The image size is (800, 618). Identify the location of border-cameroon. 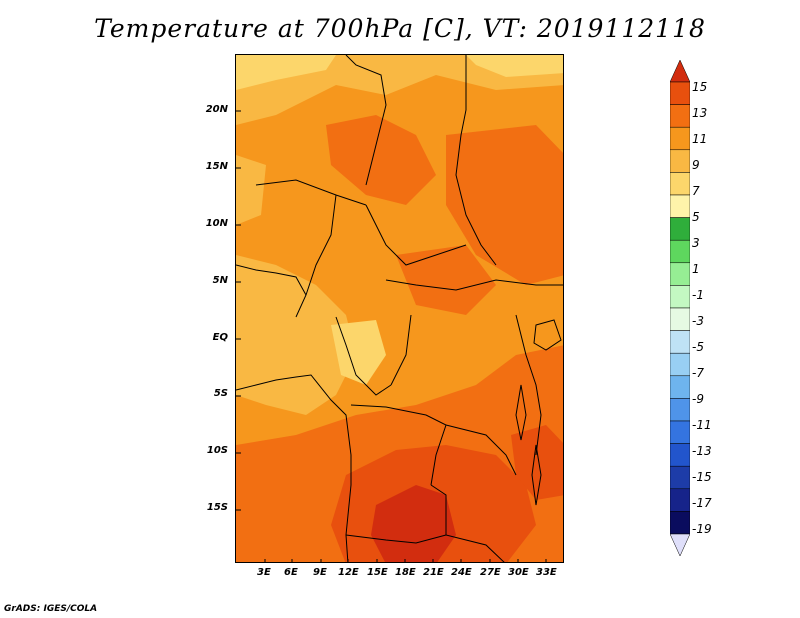
(316, 256).